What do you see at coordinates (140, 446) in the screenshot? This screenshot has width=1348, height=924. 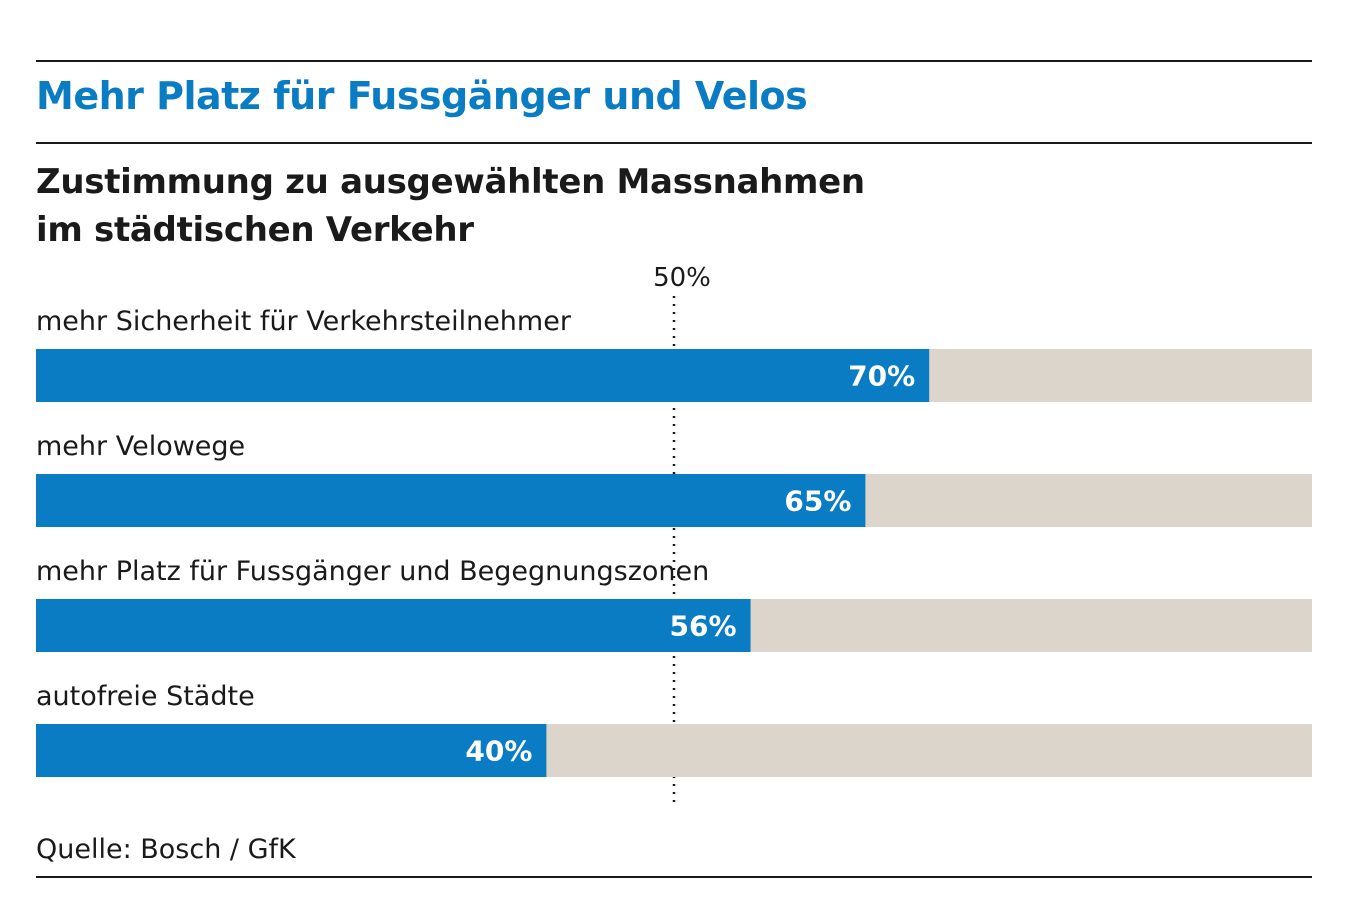 I see `category-label: mehr Velowege` at bounding box center [140, 446].